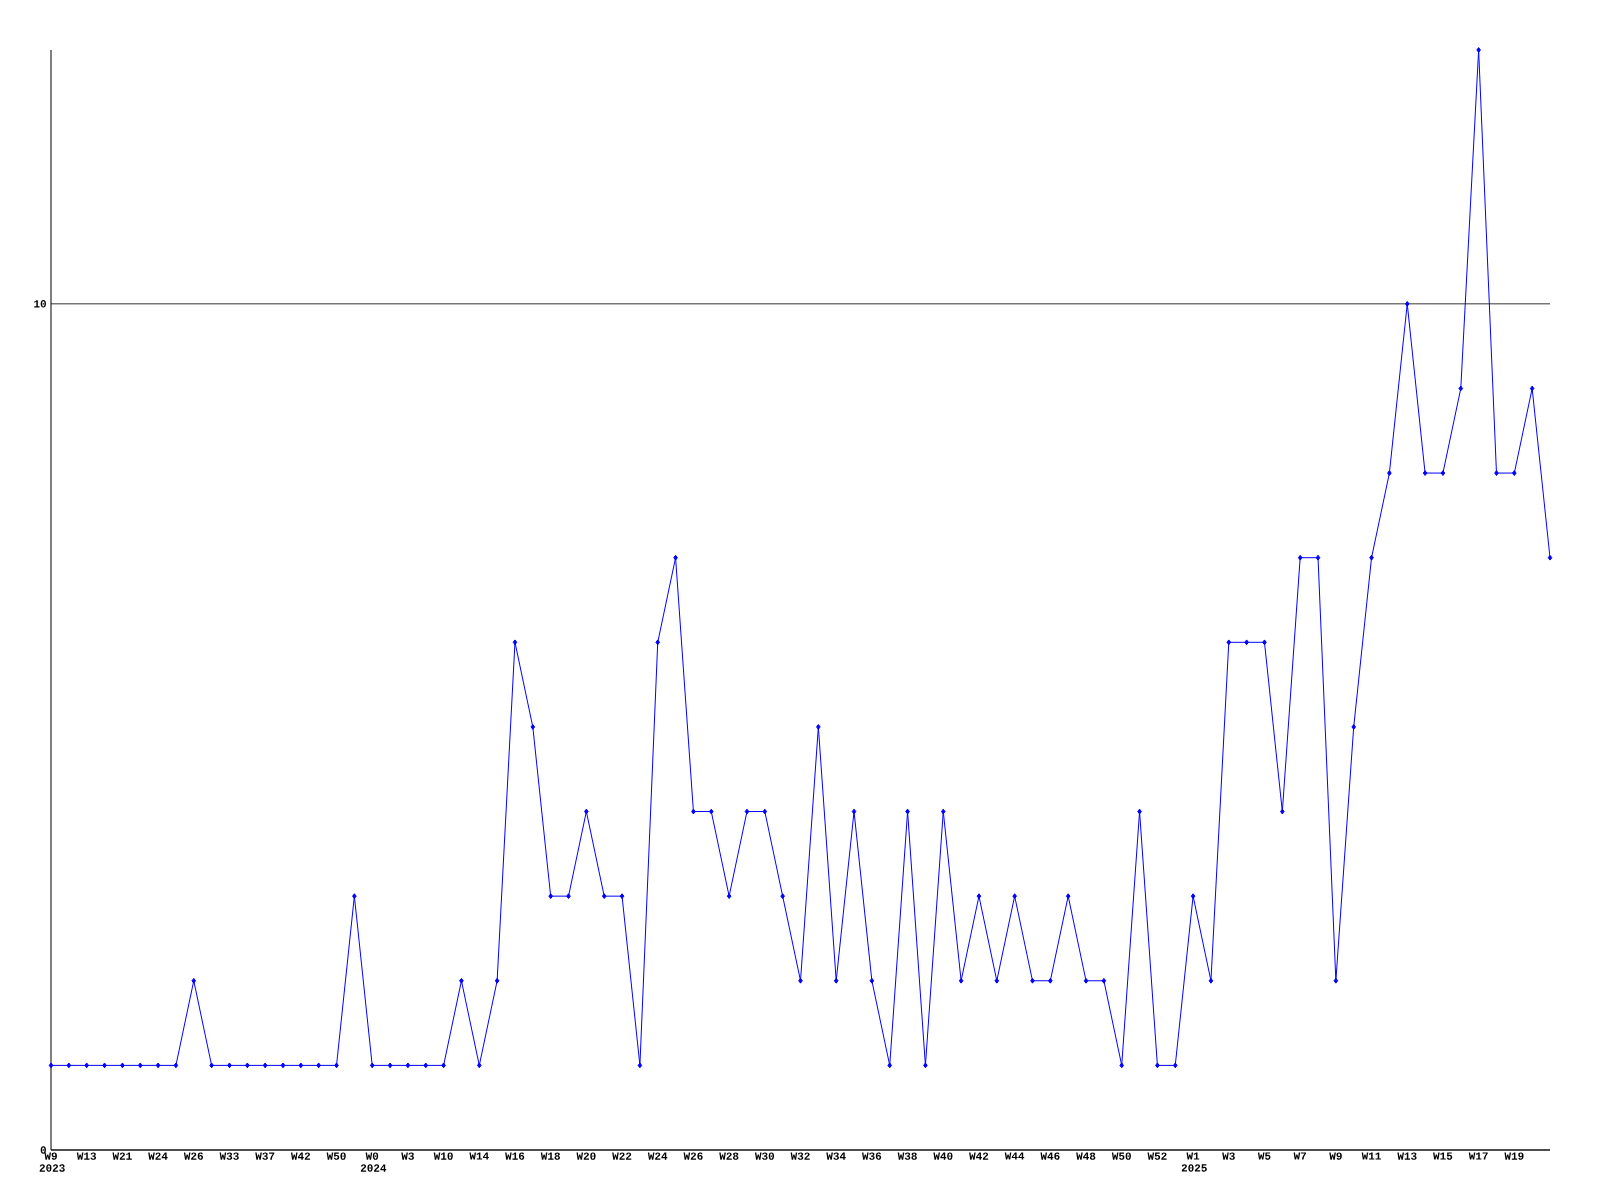 The height and width of the screenshot is (1200, 1600). I want to click on x-tick-label: W15, so click(1443, 1156).